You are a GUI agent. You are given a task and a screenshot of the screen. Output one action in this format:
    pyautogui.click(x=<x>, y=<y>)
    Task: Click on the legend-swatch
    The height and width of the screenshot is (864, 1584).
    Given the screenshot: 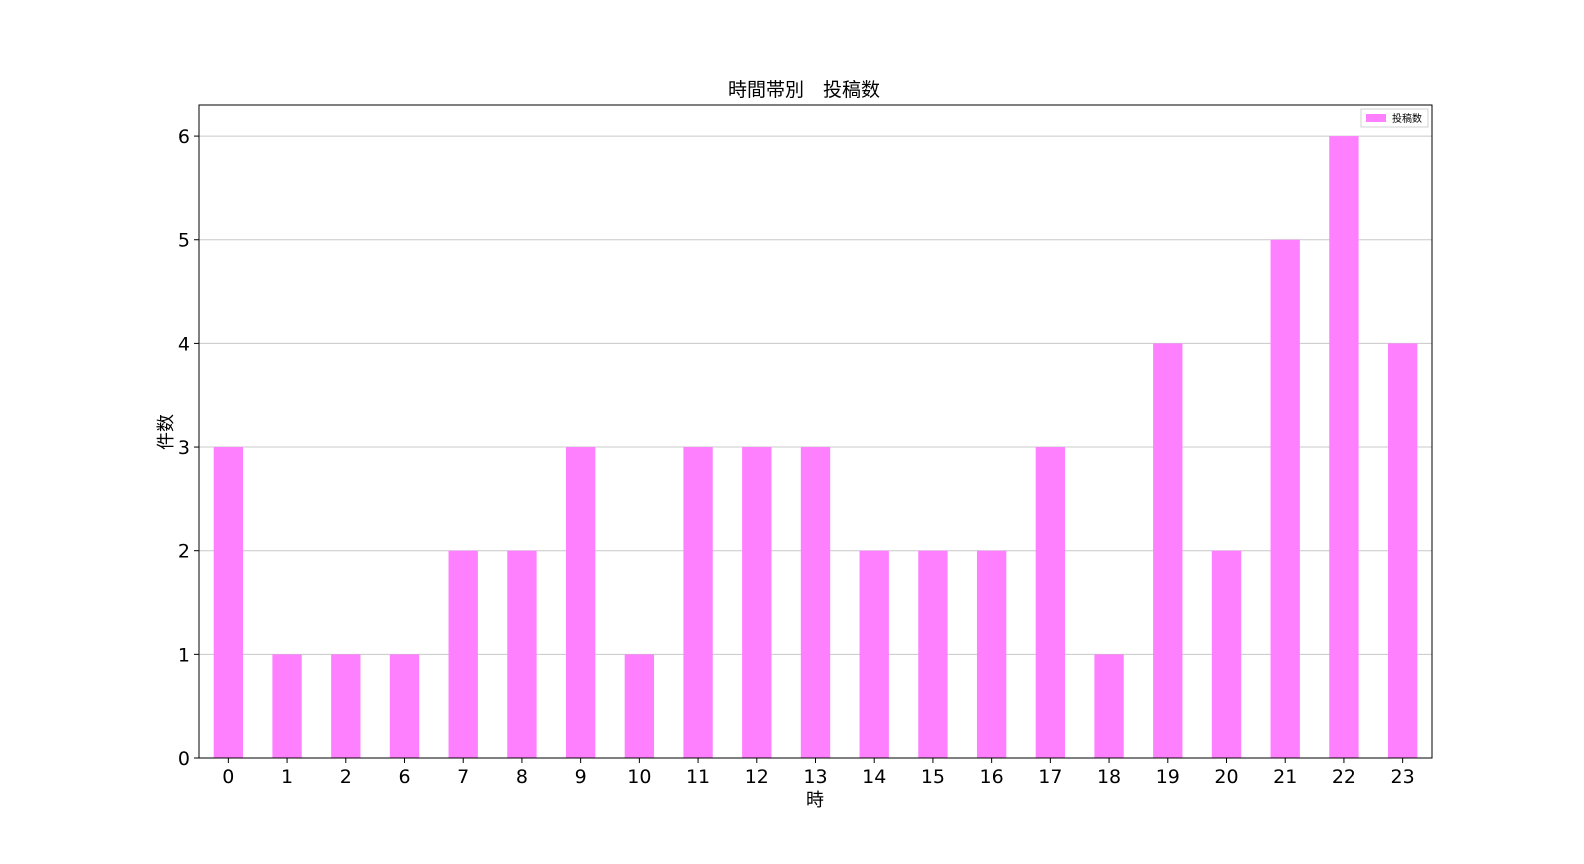 What is the action you would take?
    pyautogui.click(x=1376, y=118)
    